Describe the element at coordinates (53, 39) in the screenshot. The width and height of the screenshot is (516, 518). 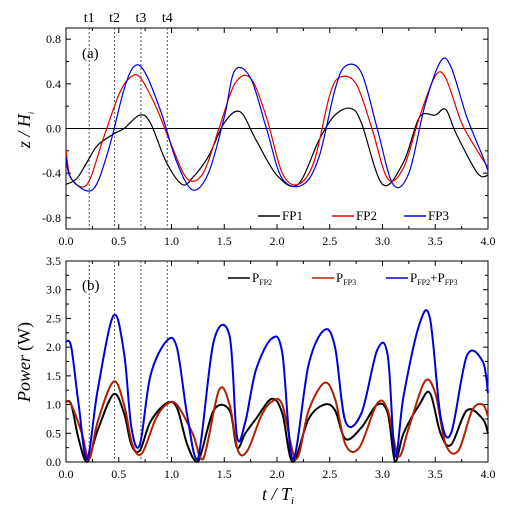
I see `y-tick-label: 0.8` at that location.